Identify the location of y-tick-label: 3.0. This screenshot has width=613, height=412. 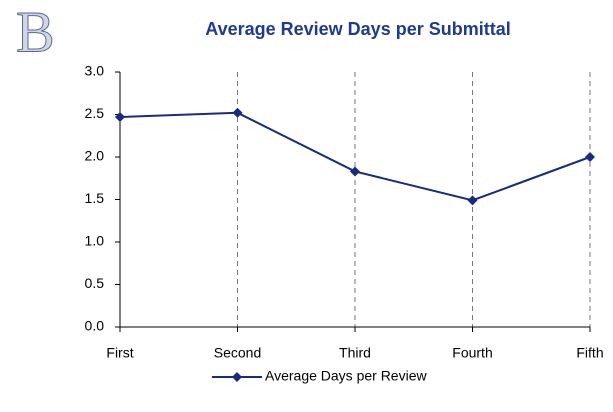
(95, 71).